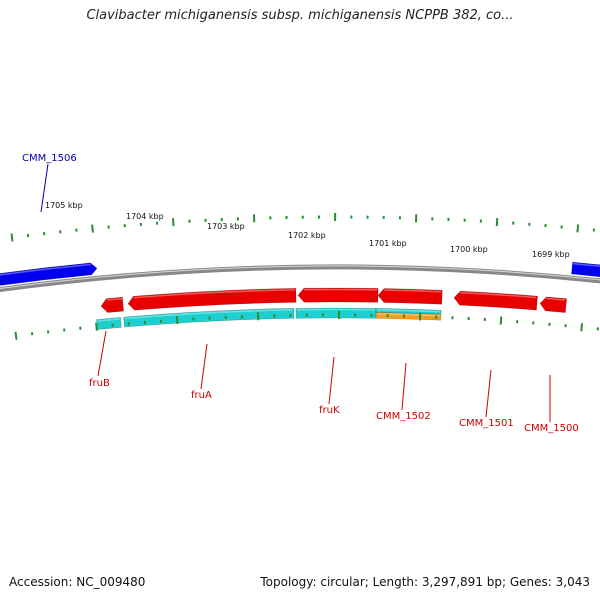 This screenshot has height=600, width=600. I want to click on cds-fruB-highlight, so click(109, 320).